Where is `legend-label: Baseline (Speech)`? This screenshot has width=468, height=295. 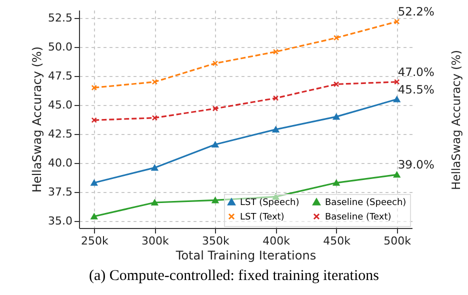 legend-label: Baseline (Speech) is located at coordinates (365, 203).